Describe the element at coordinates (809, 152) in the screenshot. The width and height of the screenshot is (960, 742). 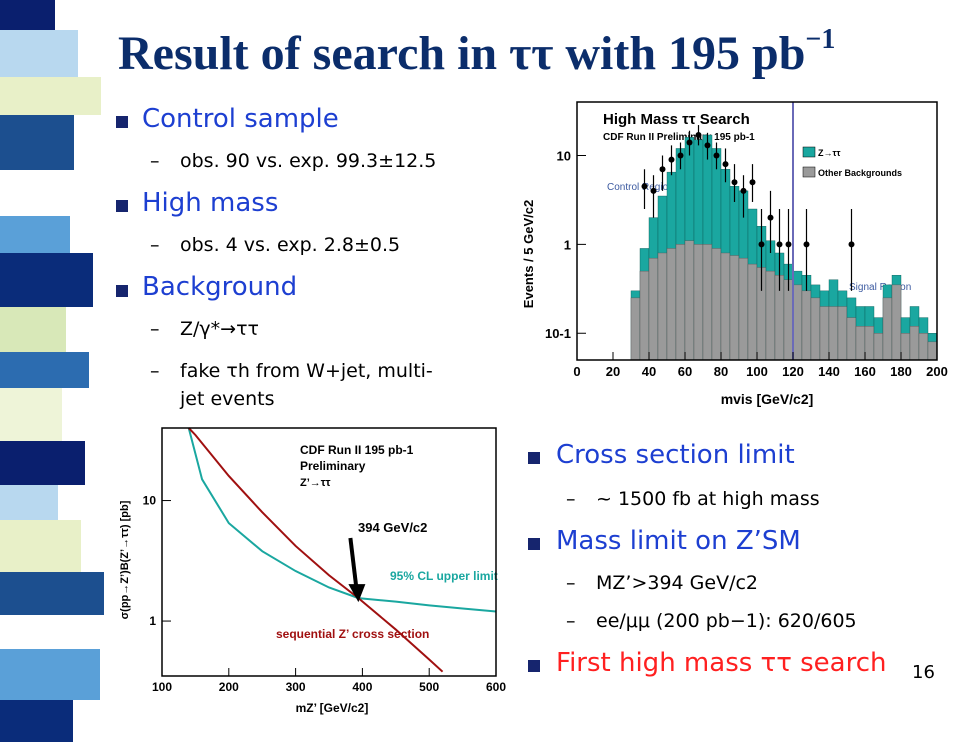
I see `legend-swatch-ztautau` at that location.